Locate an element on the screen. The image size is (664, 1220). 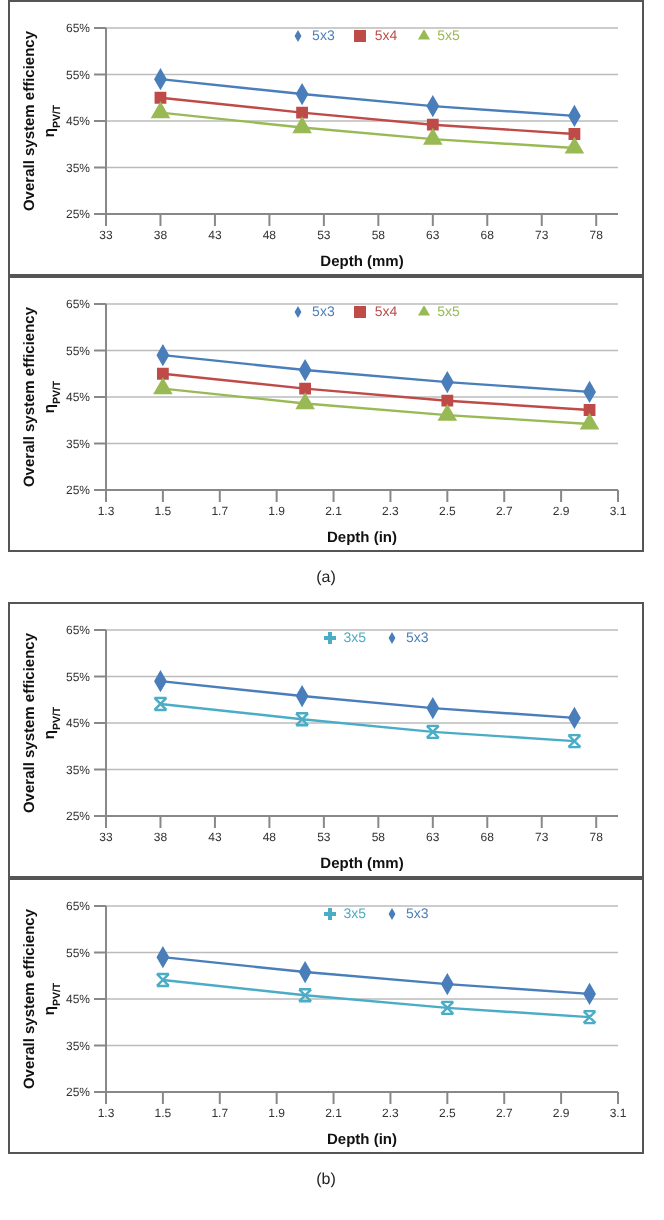
text: (b) is located at coordinates (326, 1179).